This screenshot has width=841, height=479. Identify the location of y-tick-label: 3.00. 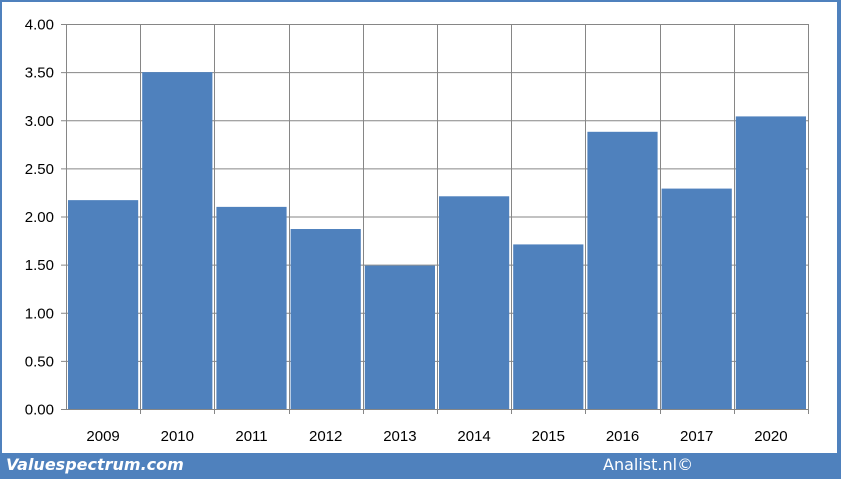
(39, 121).